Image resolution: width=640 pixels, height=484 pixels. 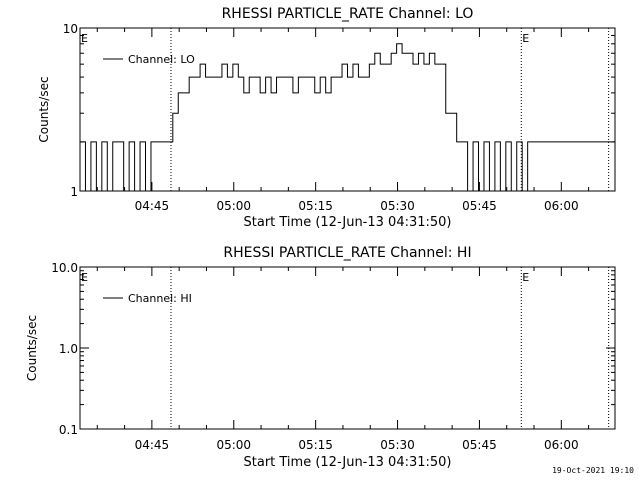 I want to click on y-tick-label: 10, so click(x=70, y=29).